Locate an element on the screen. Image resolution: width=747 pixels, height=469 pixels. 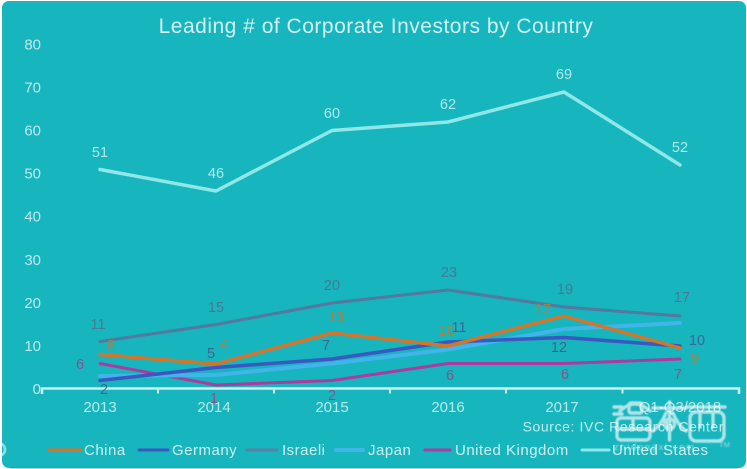
svg-text: zhidongxi.com is located at coordinates (655, 447).